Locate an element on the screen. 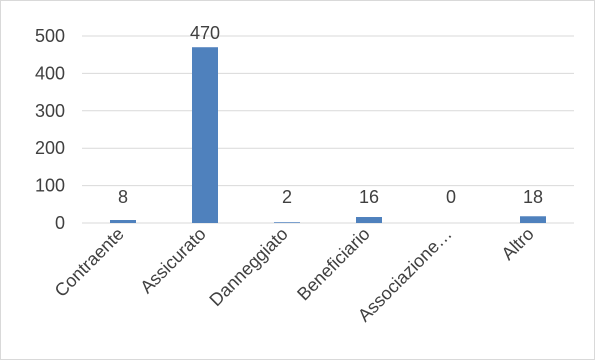 The width and height of the screenshot is (595, 360). data-label: 470 is located at coordinates (205, 33).